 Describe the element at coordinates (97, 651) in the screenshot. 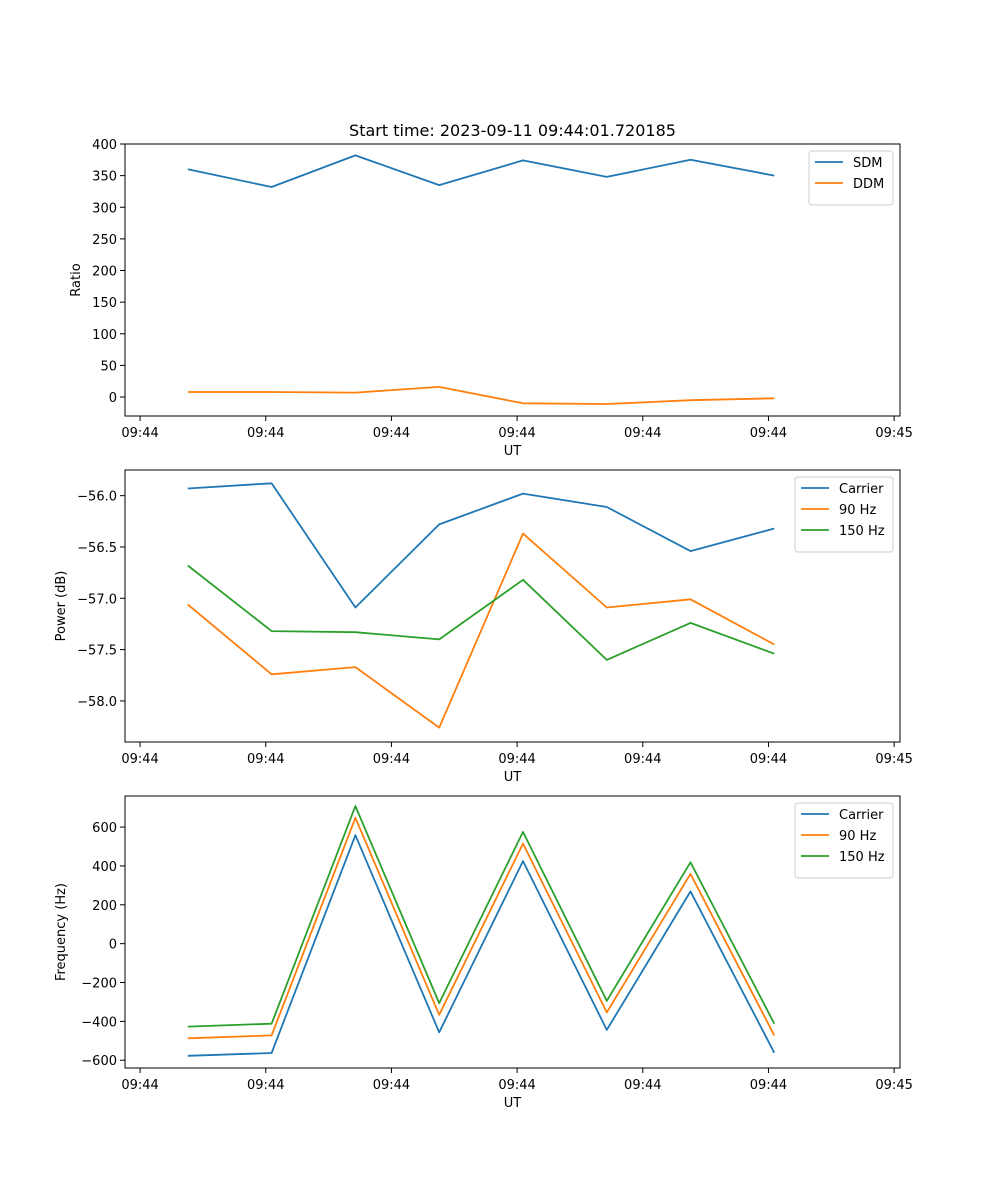

I see `y-tick-label: −57.5` at that location.